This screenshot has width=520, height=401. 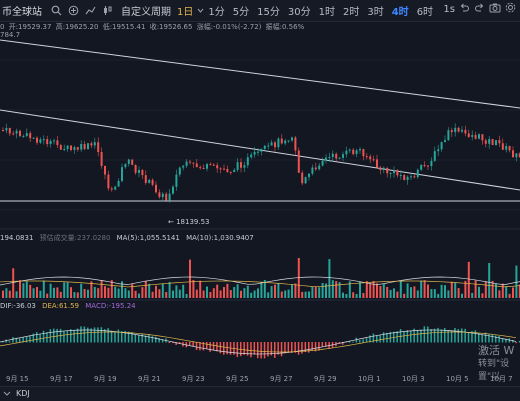 I want to click on macd-layer, so click(x=260, y=342).